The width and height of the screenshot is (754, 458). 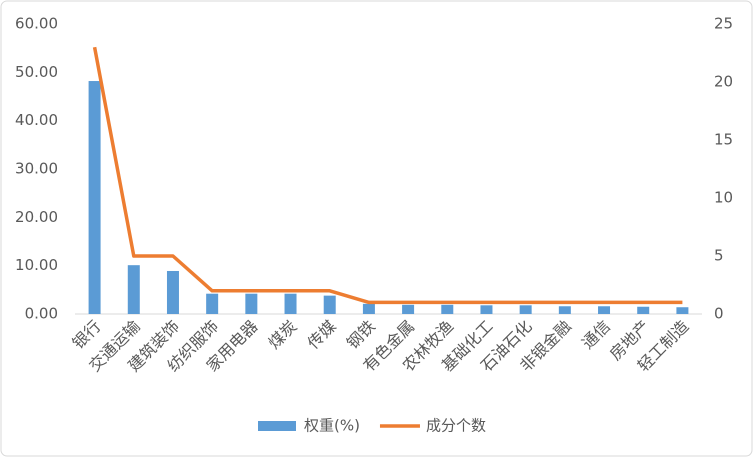 What do you see at coordinates (723, 140) in the screenshot?
I see `y2-tick-label: 15` at bounding box center [723, 140].